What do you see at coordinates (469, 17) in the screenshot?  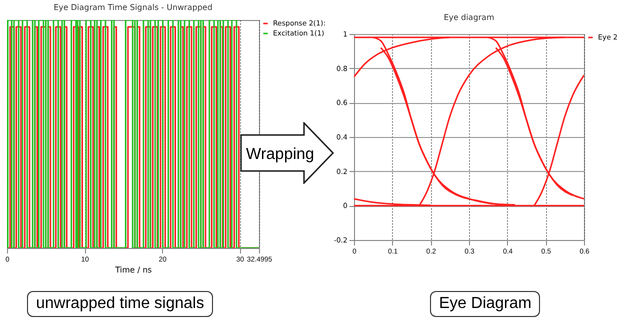 I see `chart-title: Eye diagram` at bounding box center [469, 17].